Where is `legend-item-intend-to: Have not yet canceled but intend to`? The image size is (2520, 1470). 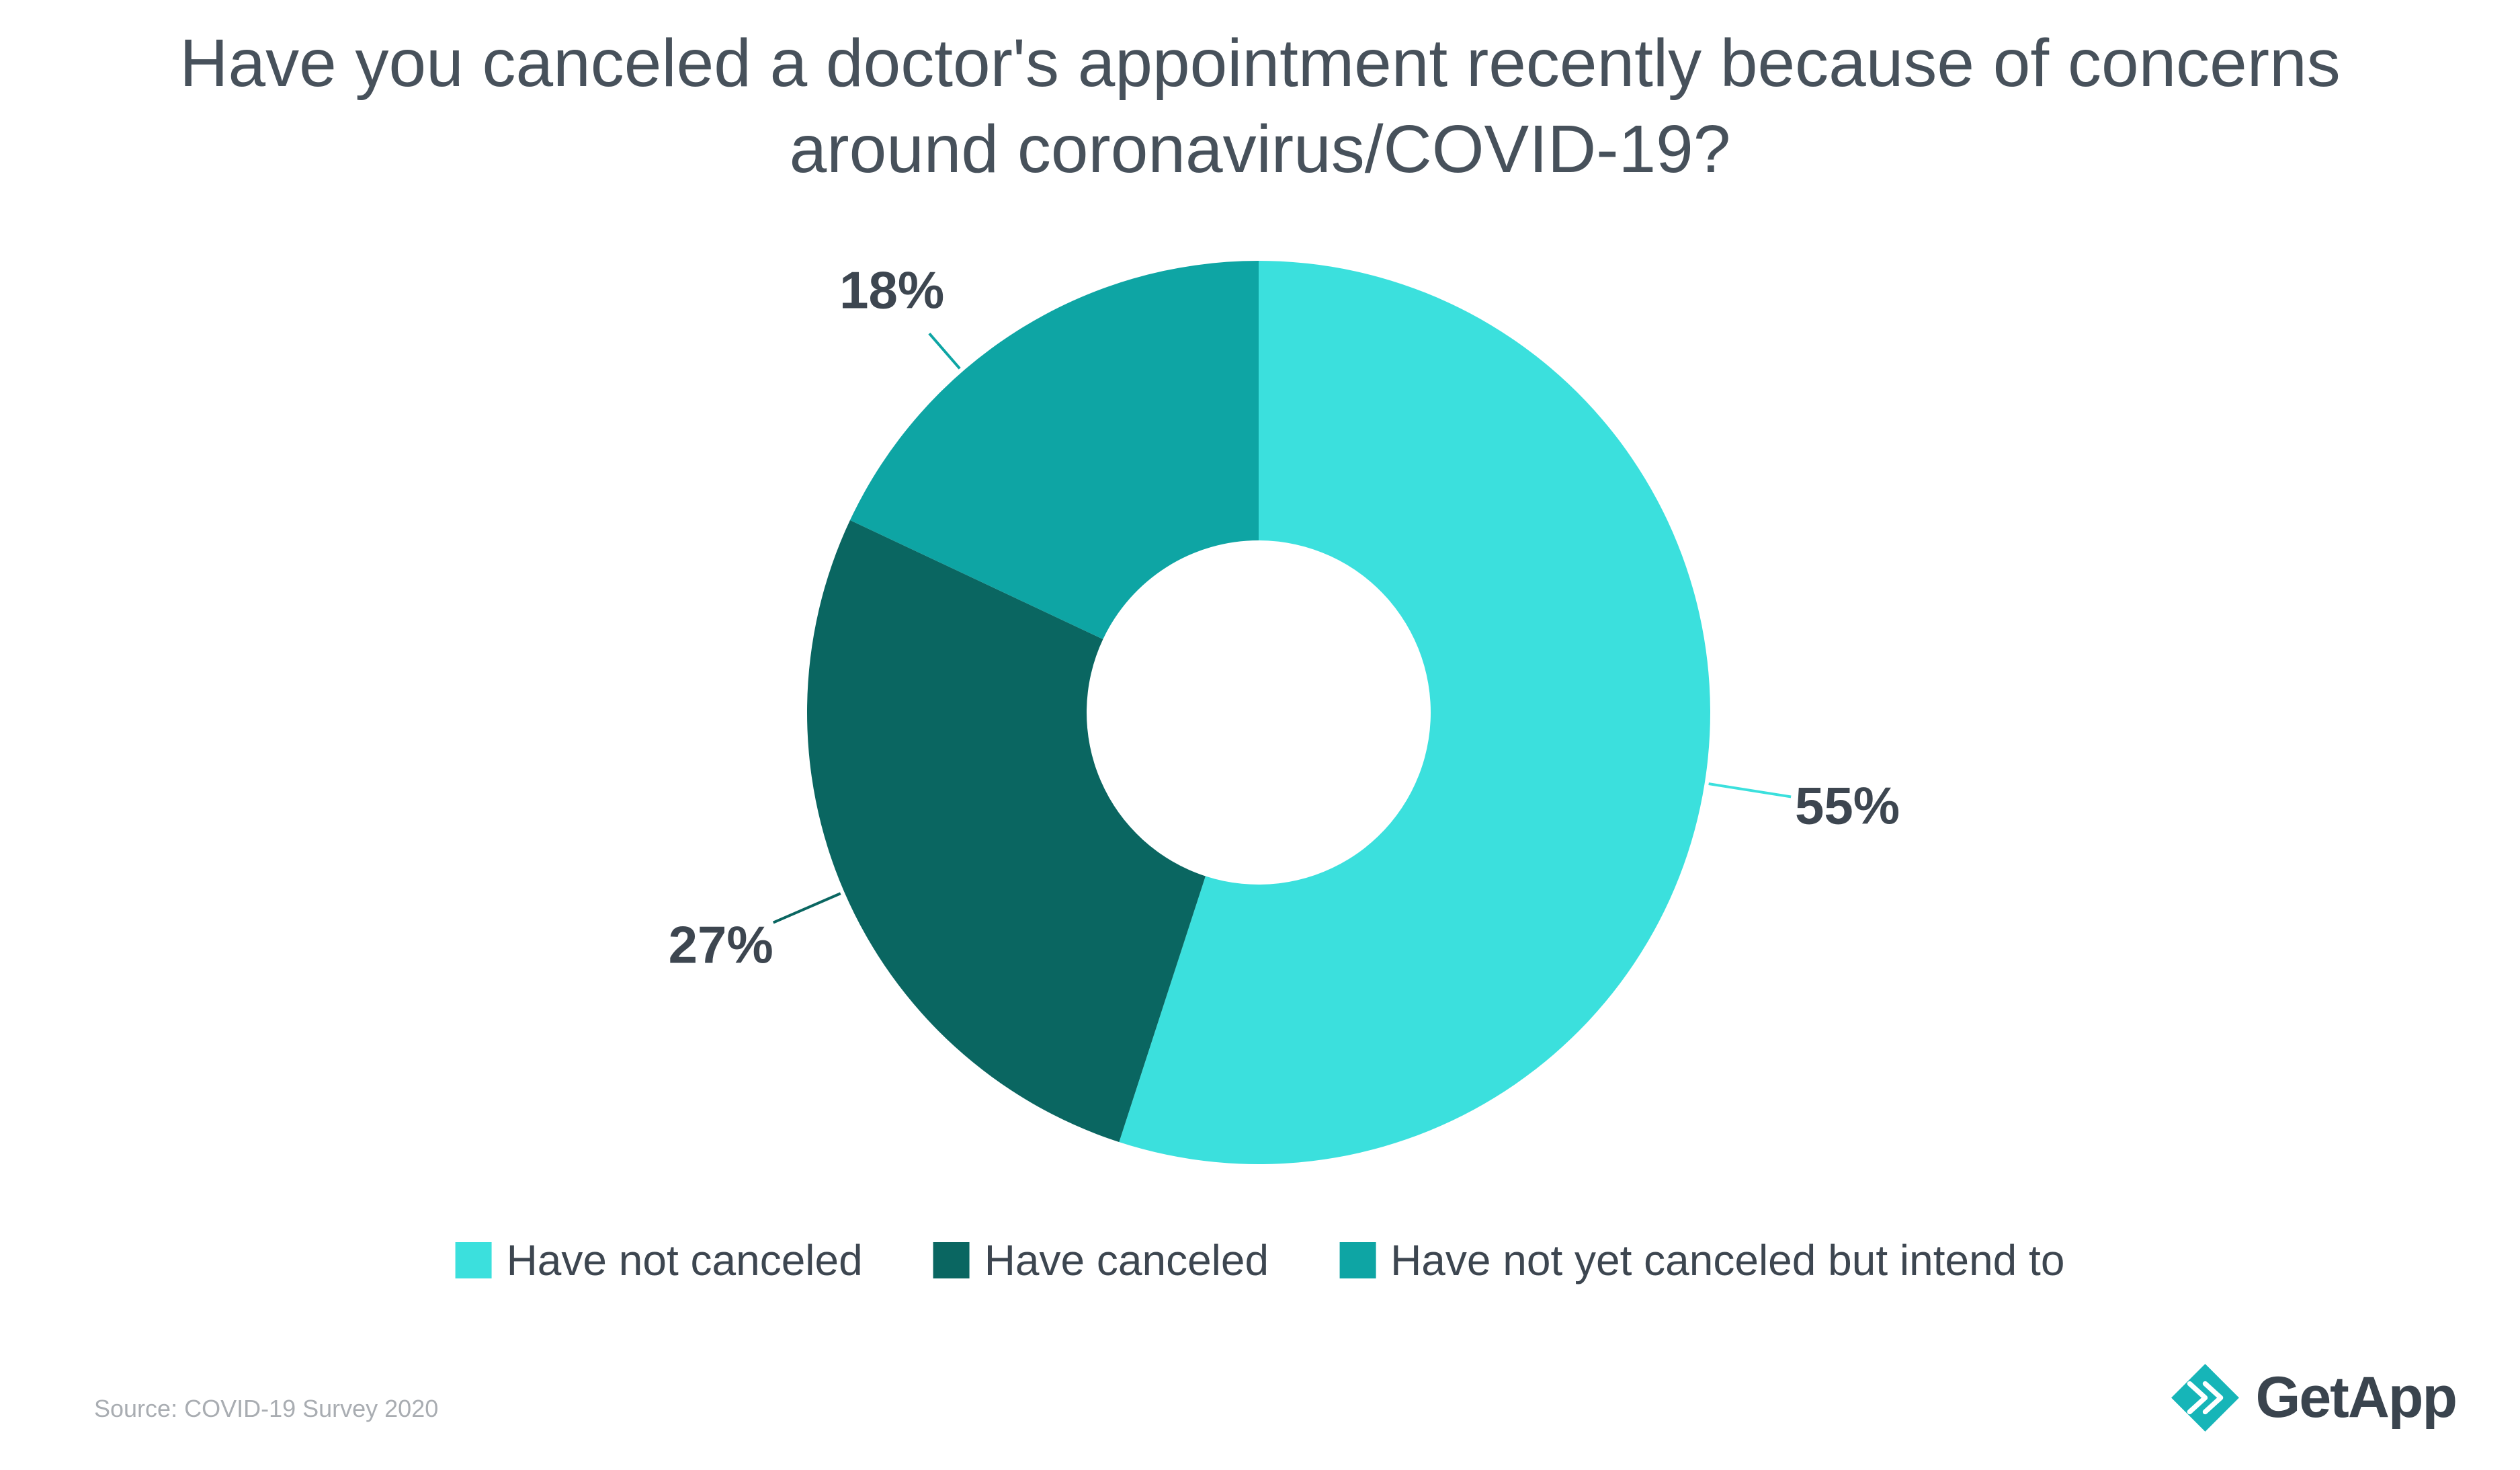
legend-item-intend-to: Have not yet canceled but intend to is located at coordinates (1702, 1260).